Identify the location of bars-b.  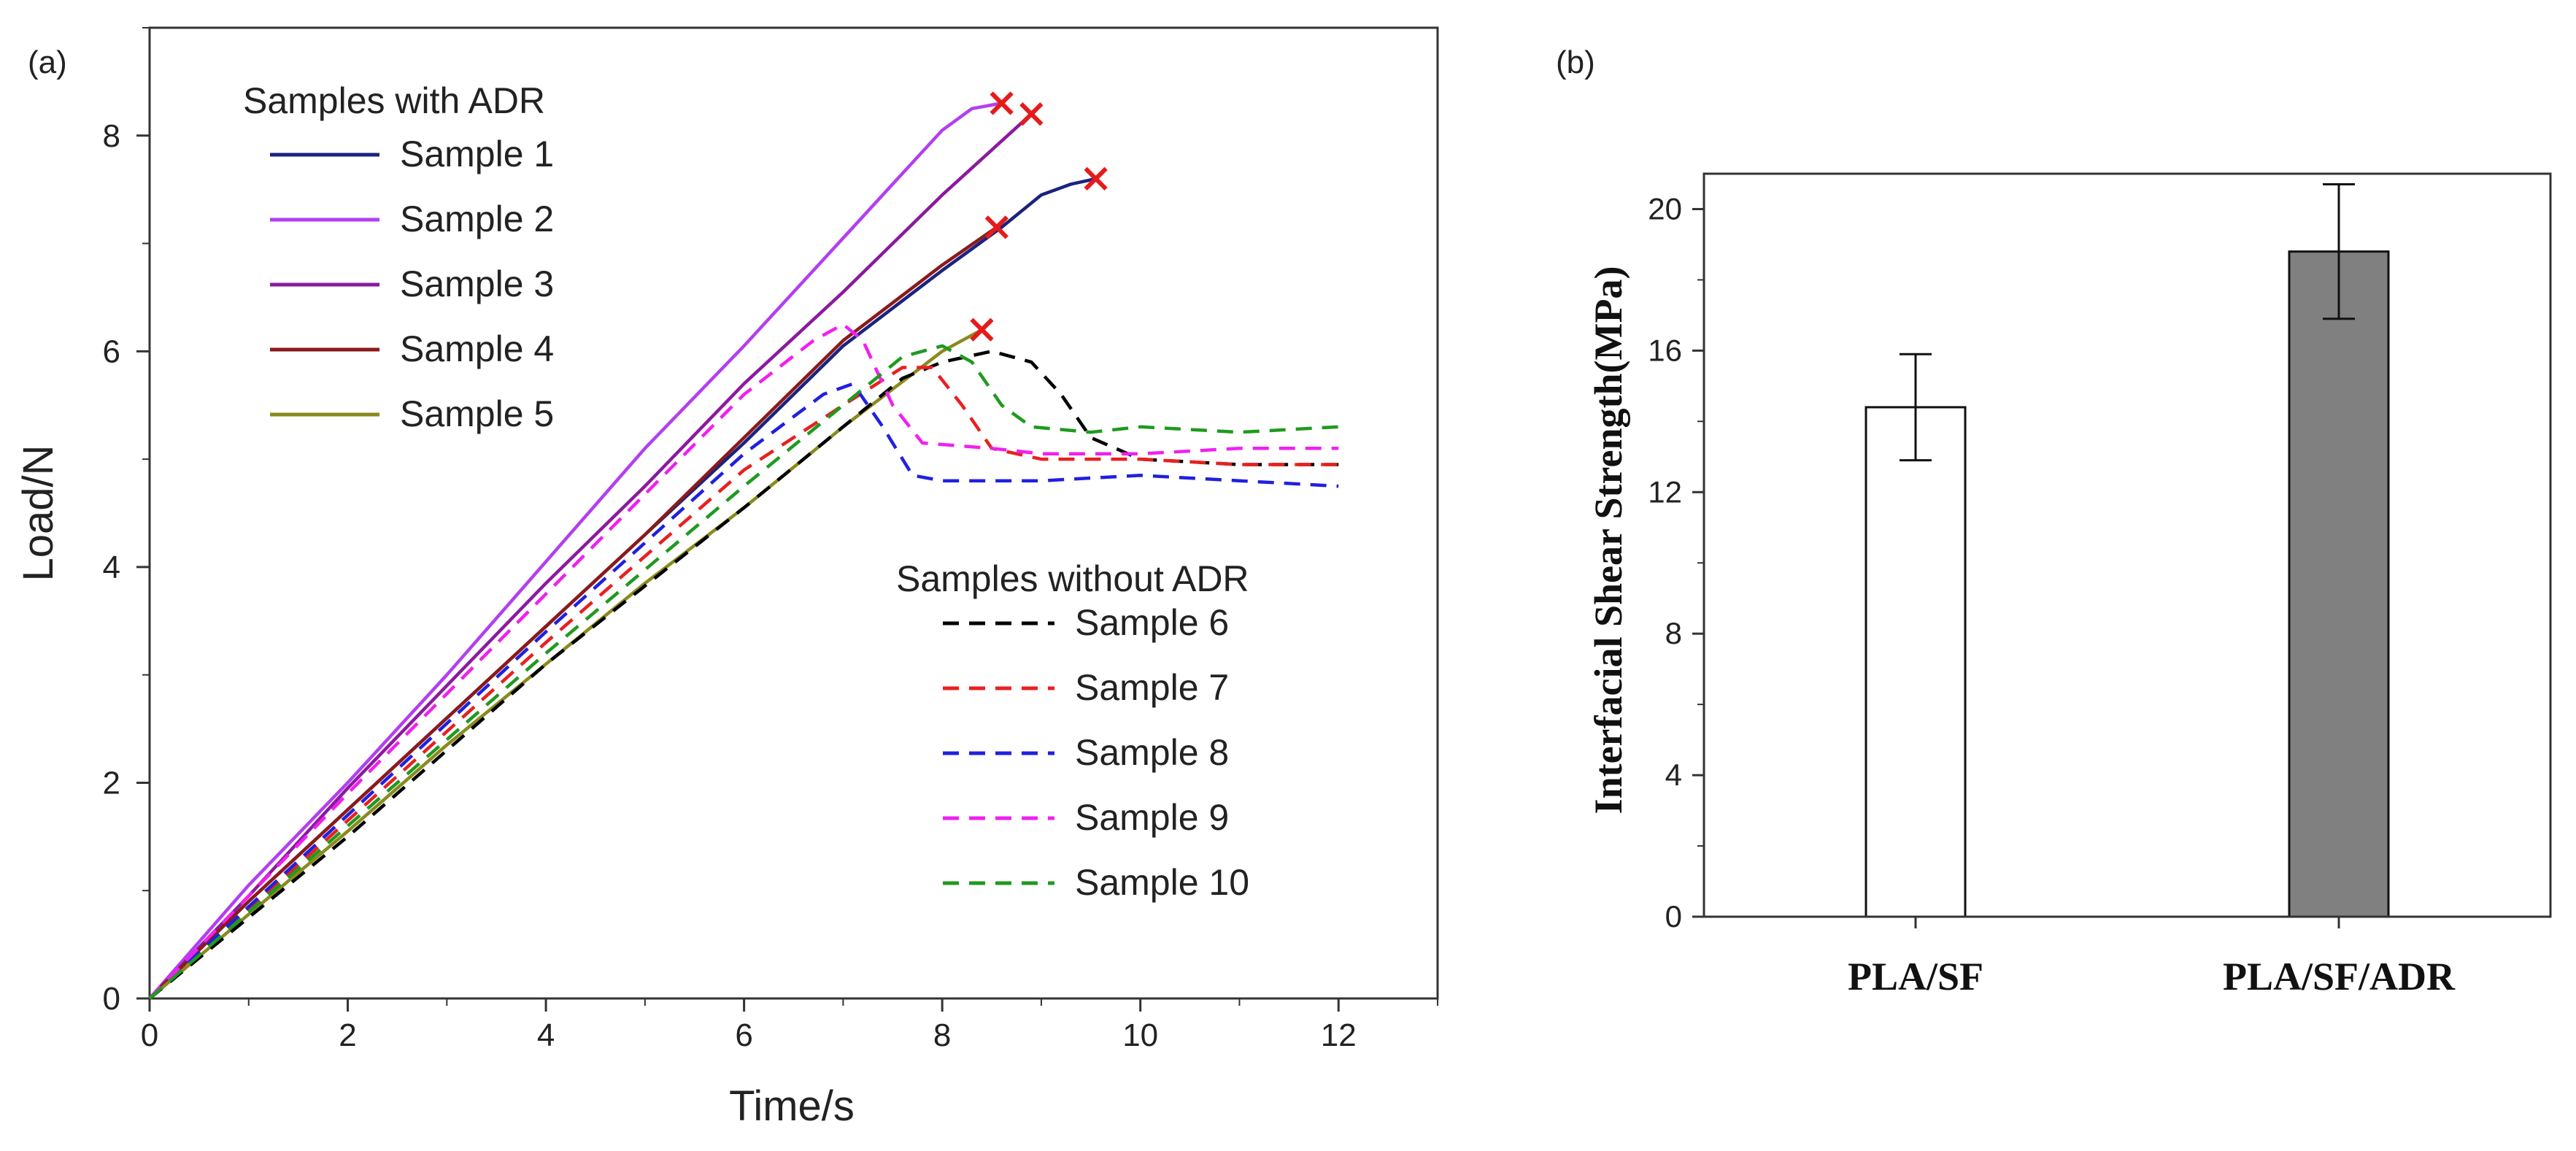
(2127, 550).